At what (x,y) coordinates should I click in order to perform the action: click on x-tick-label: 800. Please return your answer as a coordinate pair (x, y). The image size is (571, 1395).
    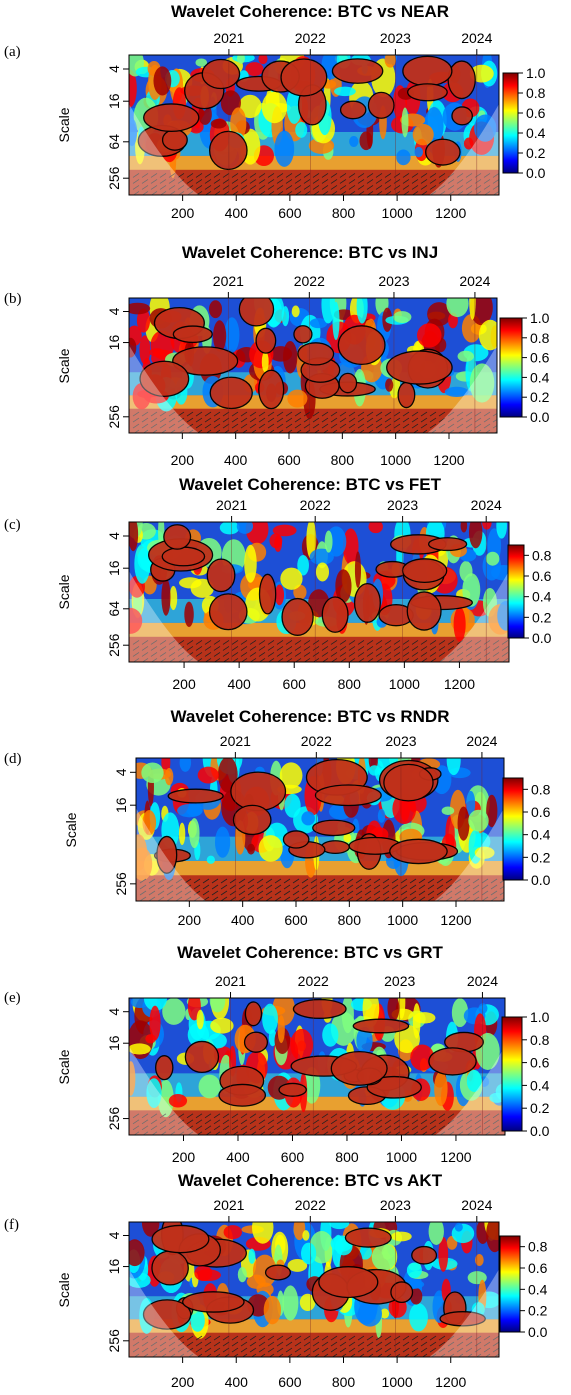
    Looking at the image, I should click on (350, 920).